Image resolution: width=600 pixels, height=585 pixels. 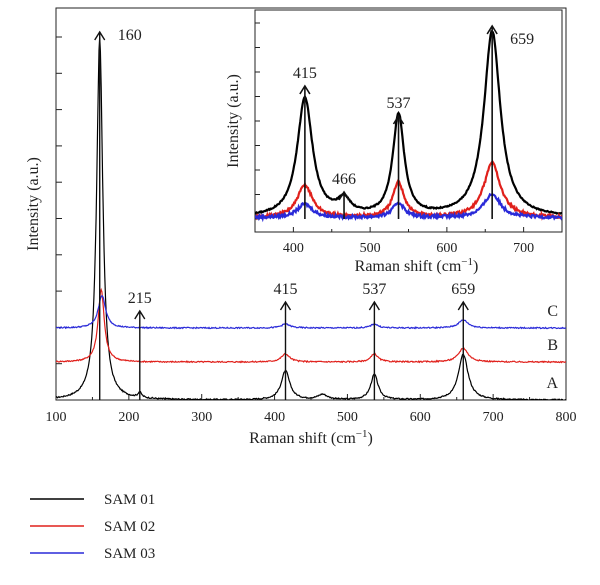 I want to click on x-tick-label: 100, so click(x=56, y=417).